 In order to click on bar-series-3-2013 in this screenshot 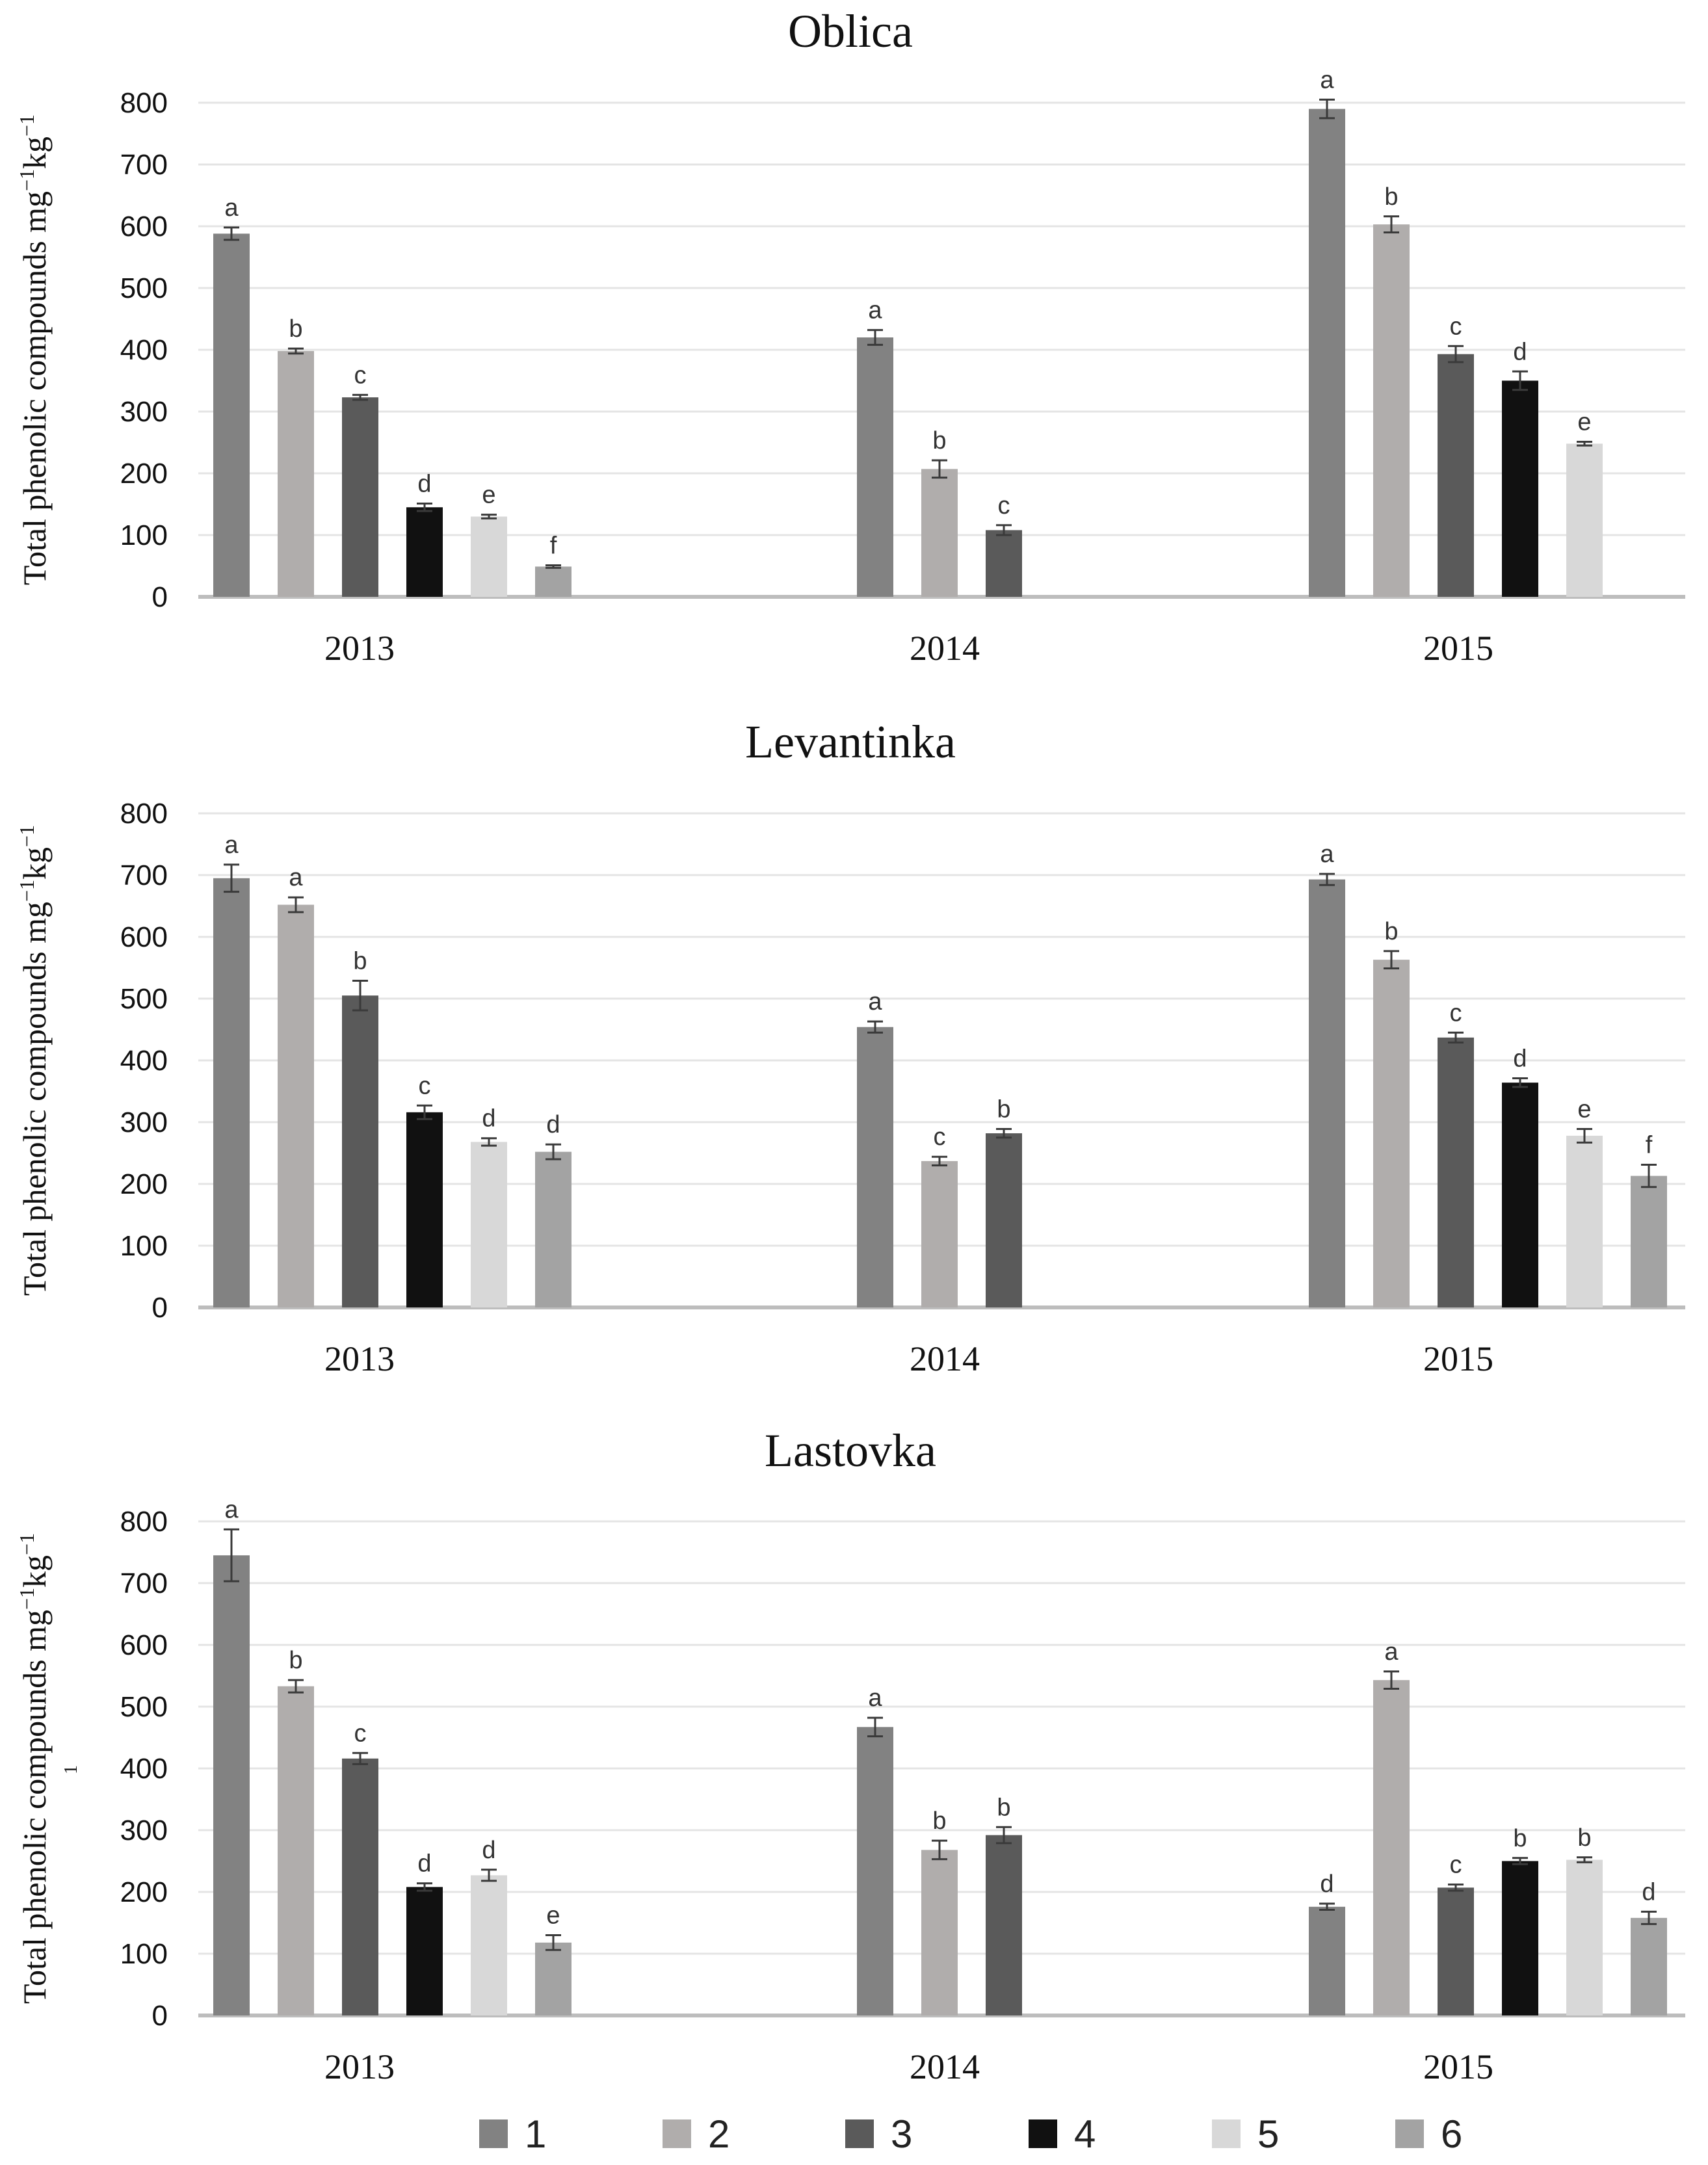, I will do `click(360, 1151)`.